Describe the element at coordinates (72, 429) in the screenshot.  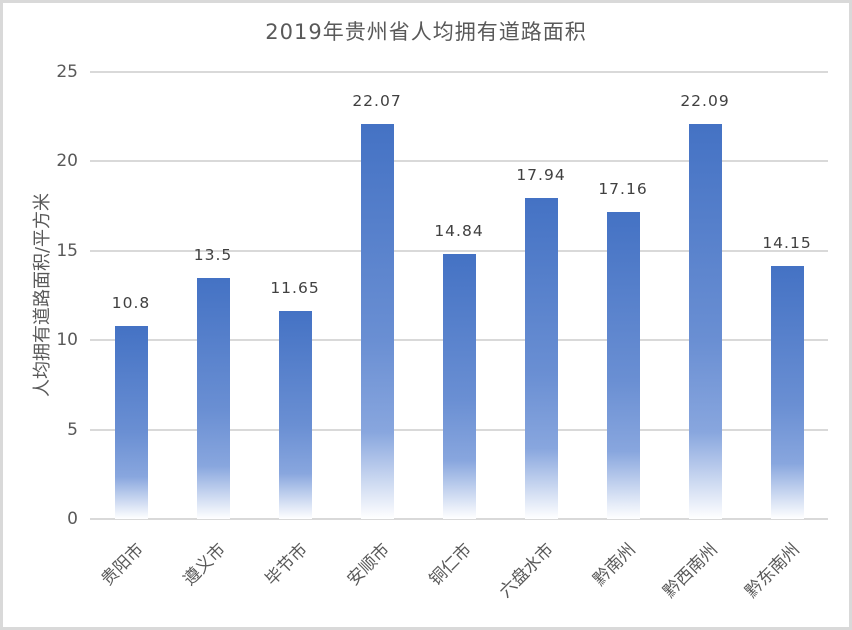
I see `y-tick-label: 5` at that location.